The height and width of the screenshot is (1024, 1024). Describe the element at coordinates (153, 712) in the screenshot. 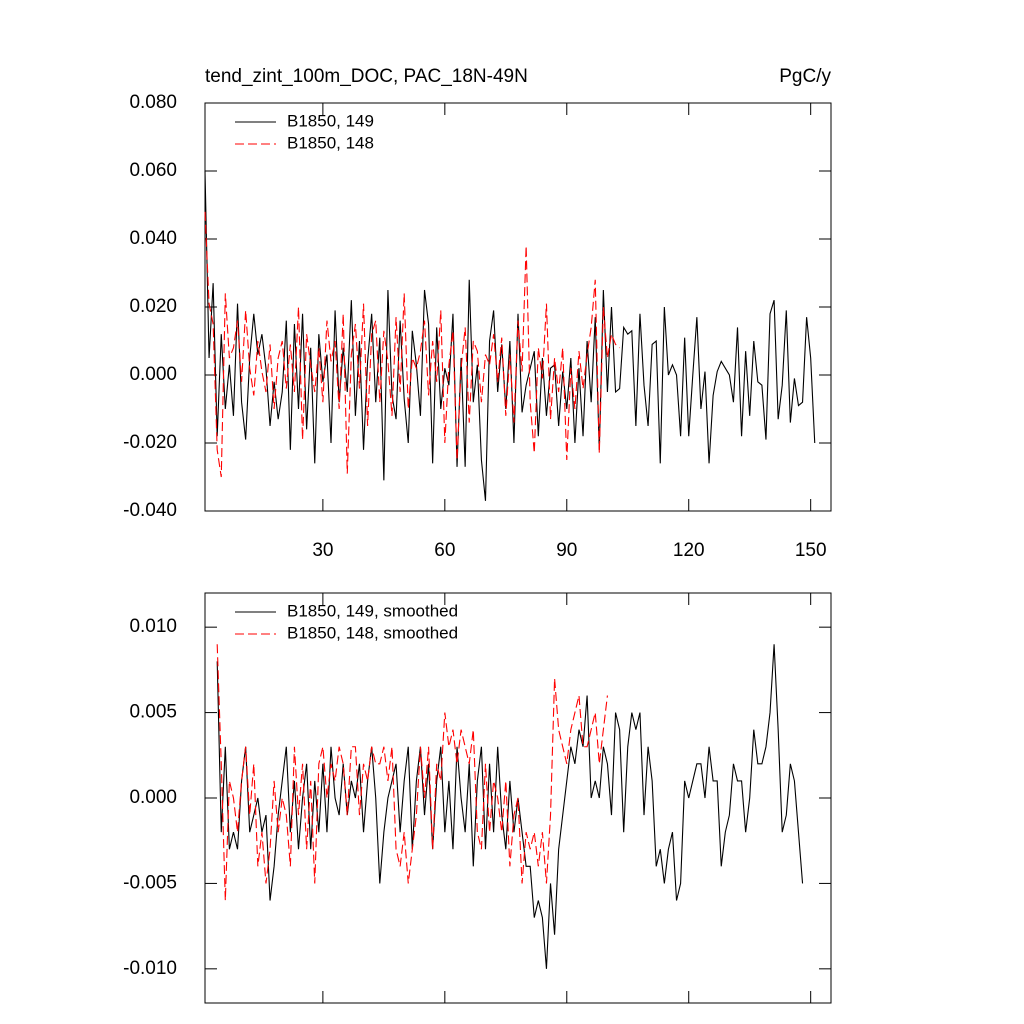

I see `y-tick-label: 0.005` at that location.